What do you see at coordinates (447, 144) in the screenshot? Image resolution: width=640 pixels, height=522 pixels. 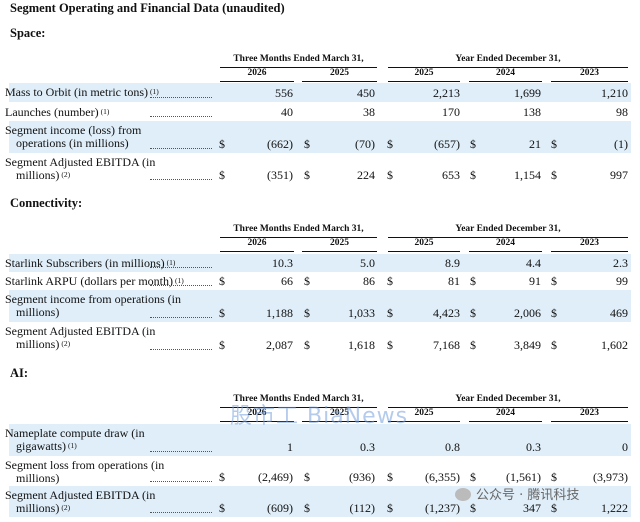 I see `value-cell: (657)` at bounding box center [447, 144].